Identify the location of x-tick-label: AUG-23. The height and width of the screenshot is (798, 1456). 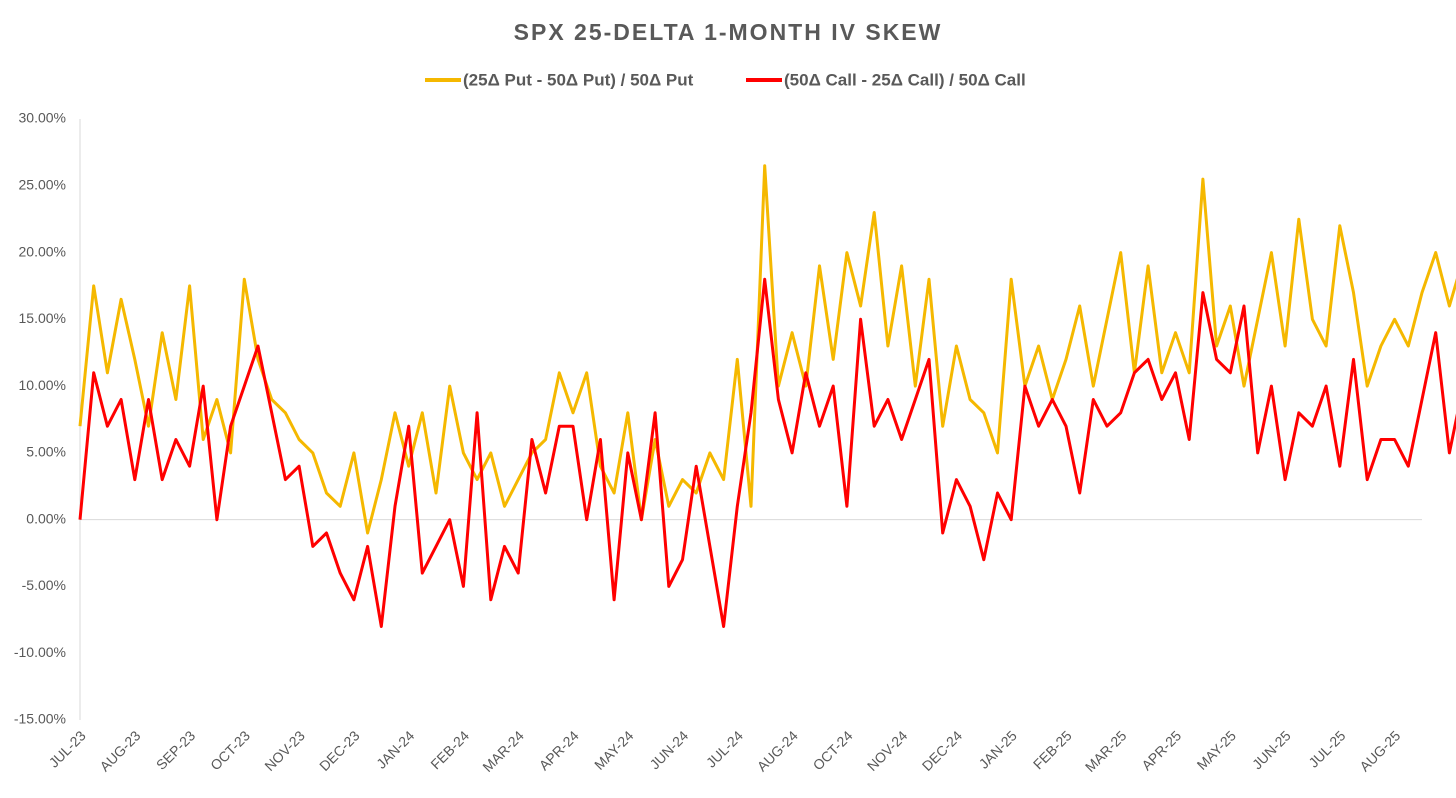
(119, 750).